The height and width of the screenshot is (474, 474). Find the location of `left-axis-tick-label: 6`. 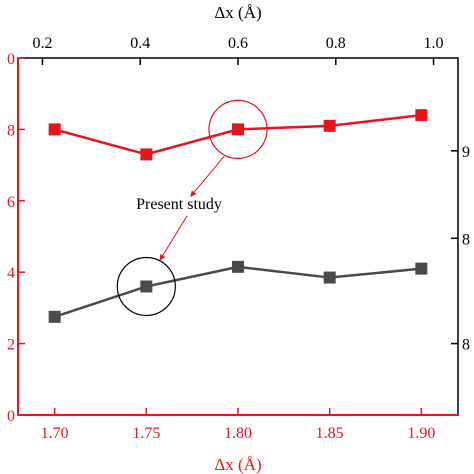

left-axis-tick-label: 6 is located at coordinates (11, 202).